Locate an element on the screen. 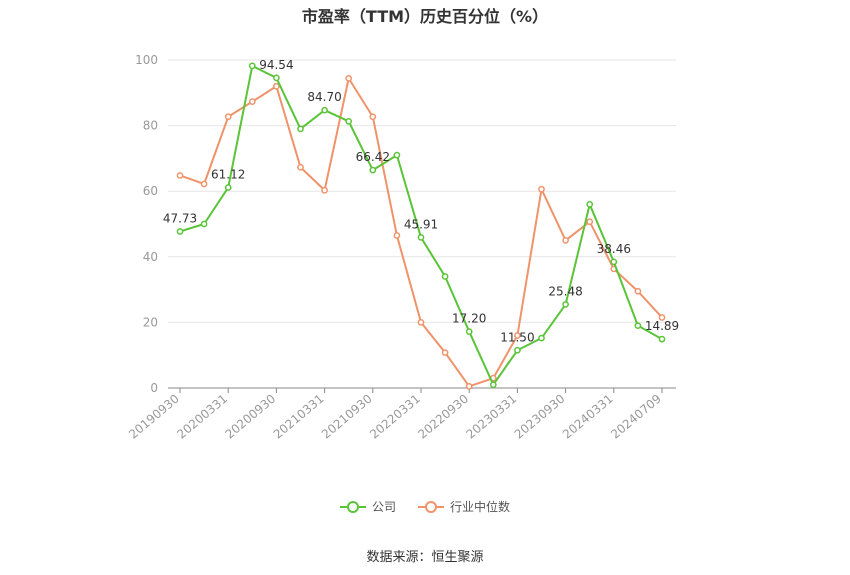  legend-marker-company is located at coordinates (352, 507).